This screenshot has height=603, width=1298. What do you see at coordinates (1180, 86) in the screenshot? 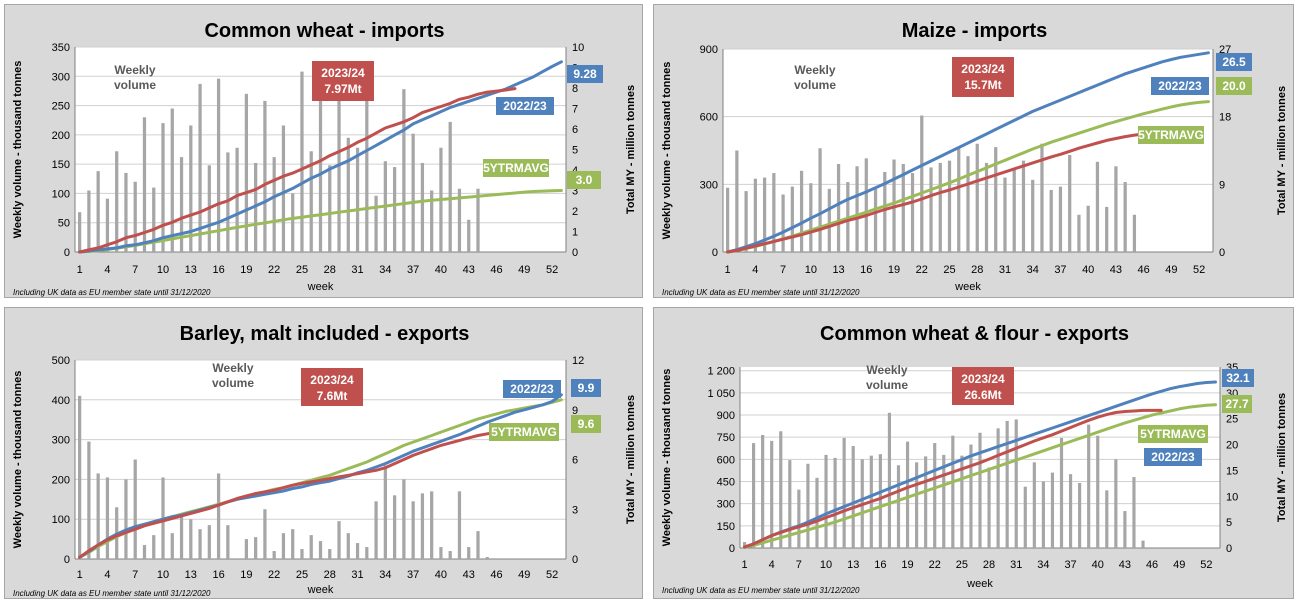
I see `prev-year-tag-label: 2022/23` at bounding box center [1180, 86].